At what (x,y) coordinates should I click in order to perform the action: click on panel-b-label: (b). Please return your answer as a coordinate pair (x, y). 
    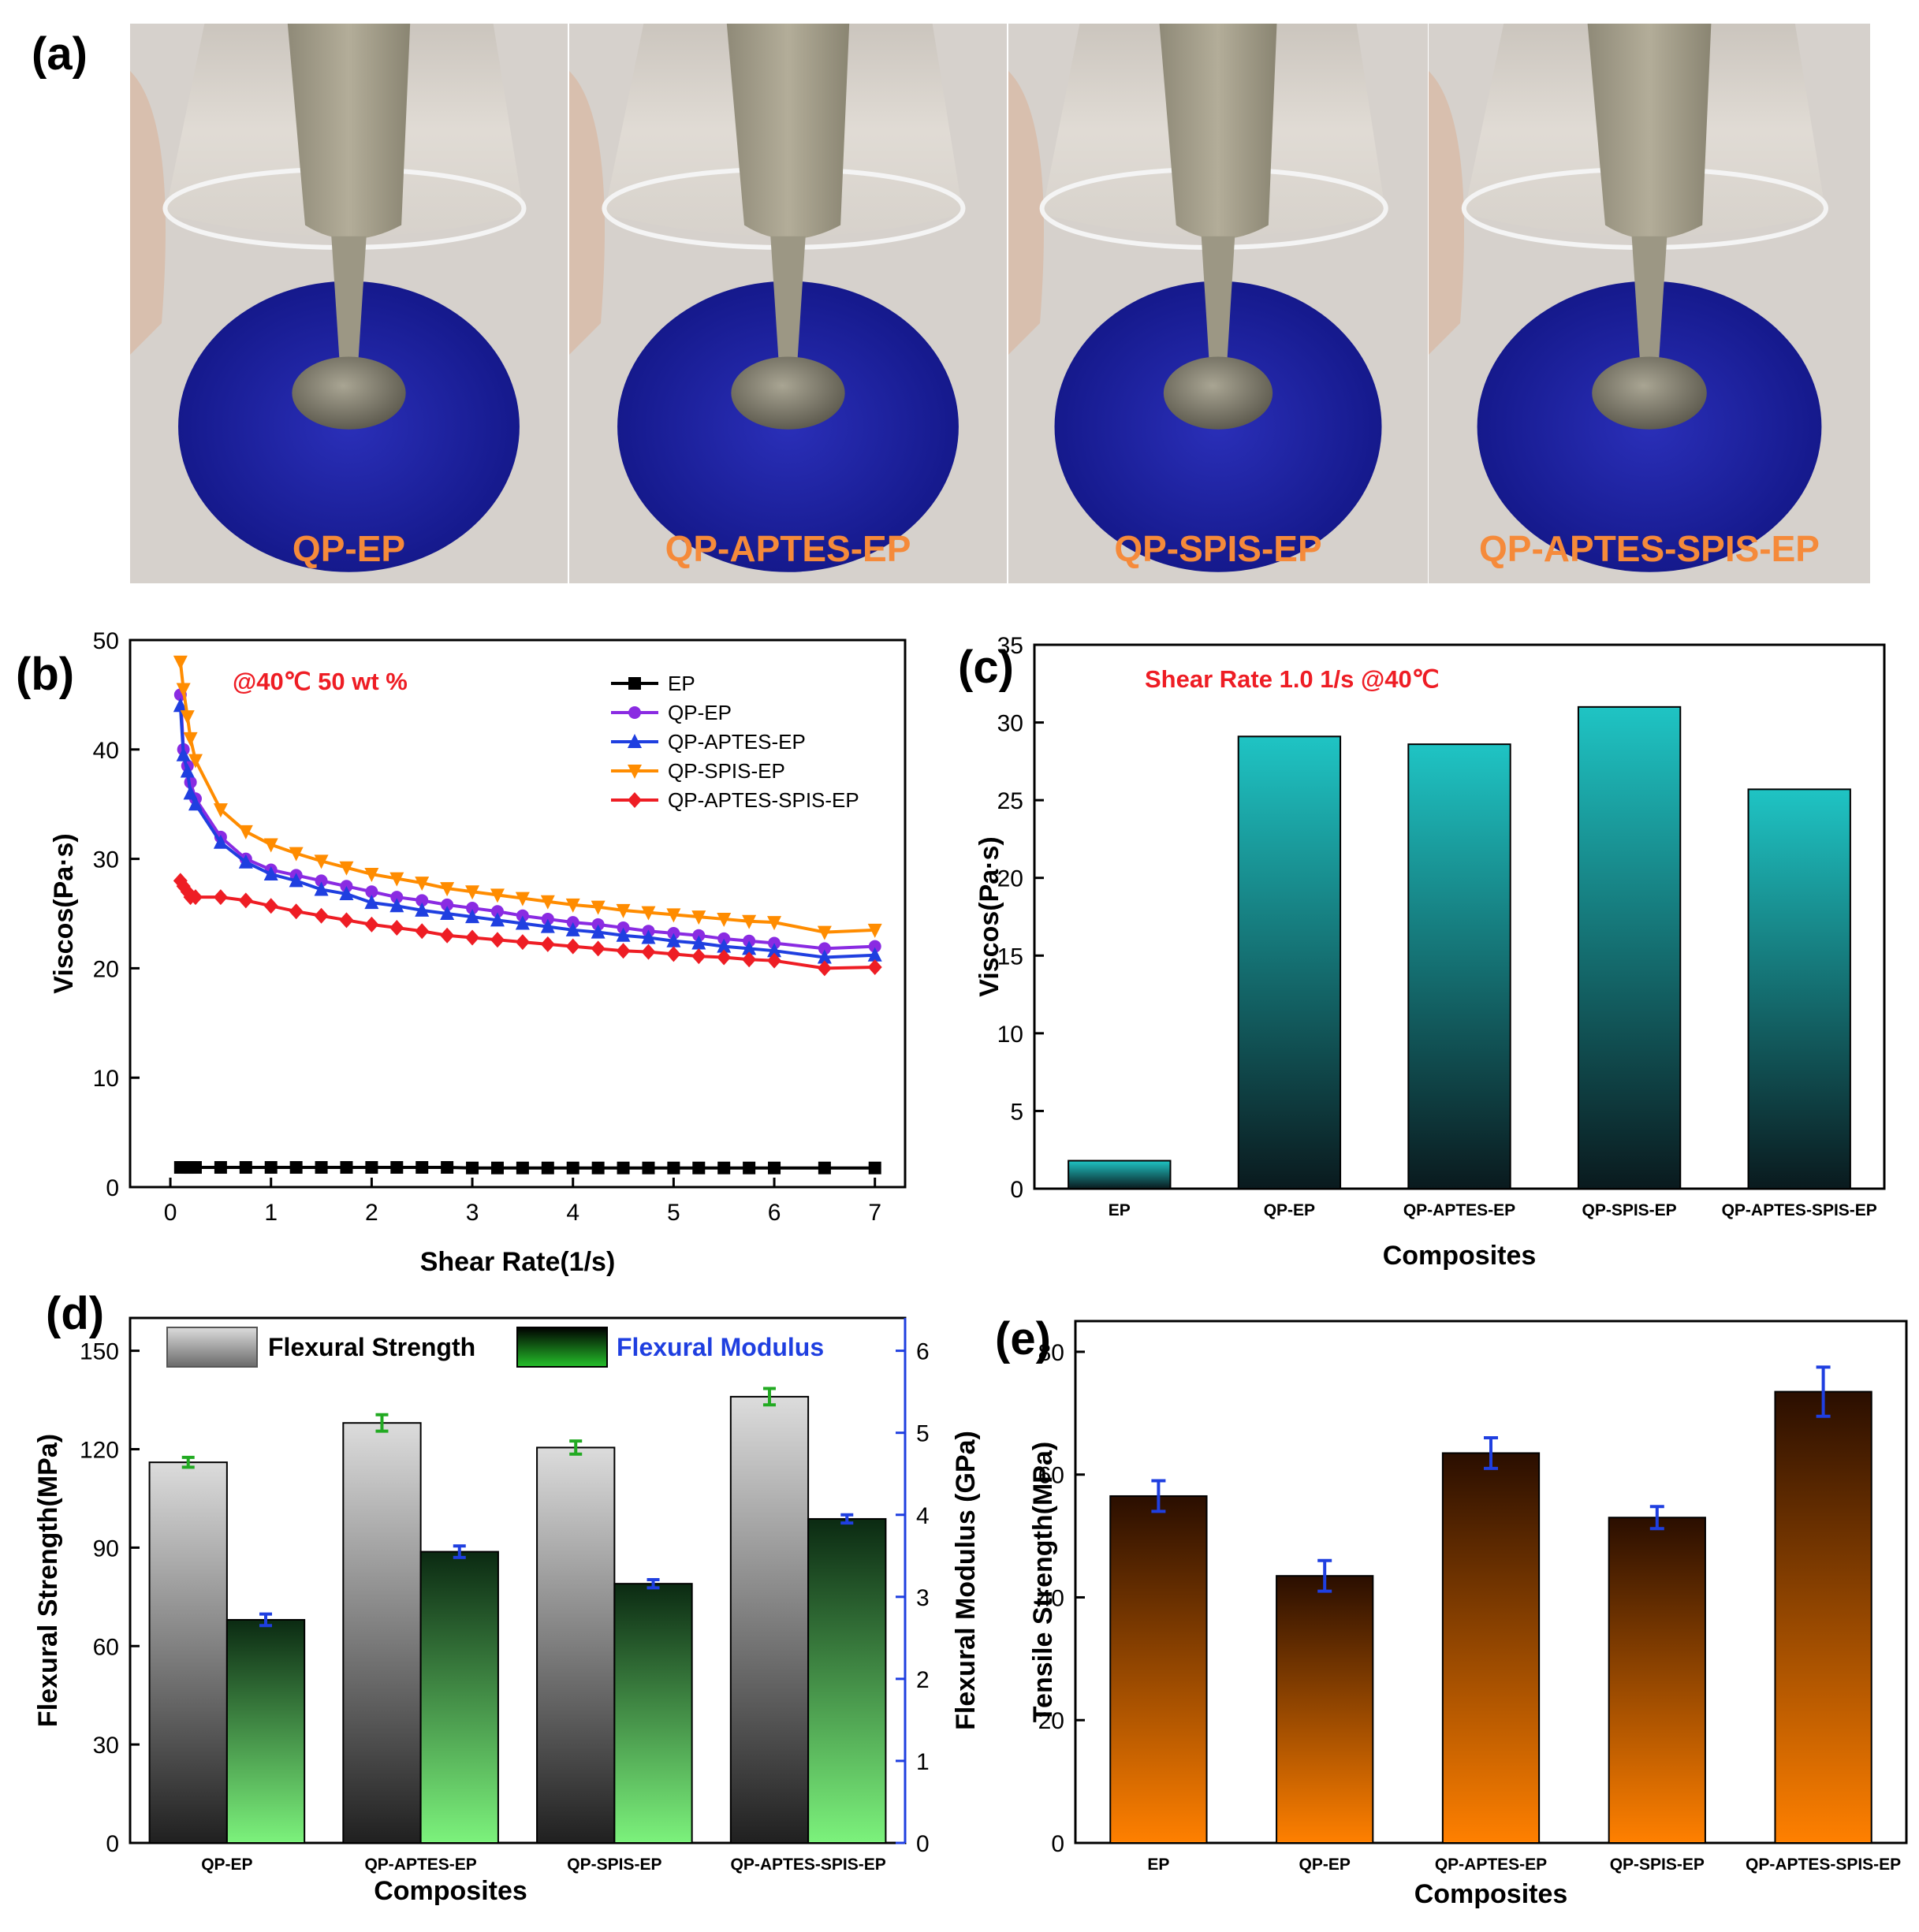
    Looking at the image, I should click on (45, 674).